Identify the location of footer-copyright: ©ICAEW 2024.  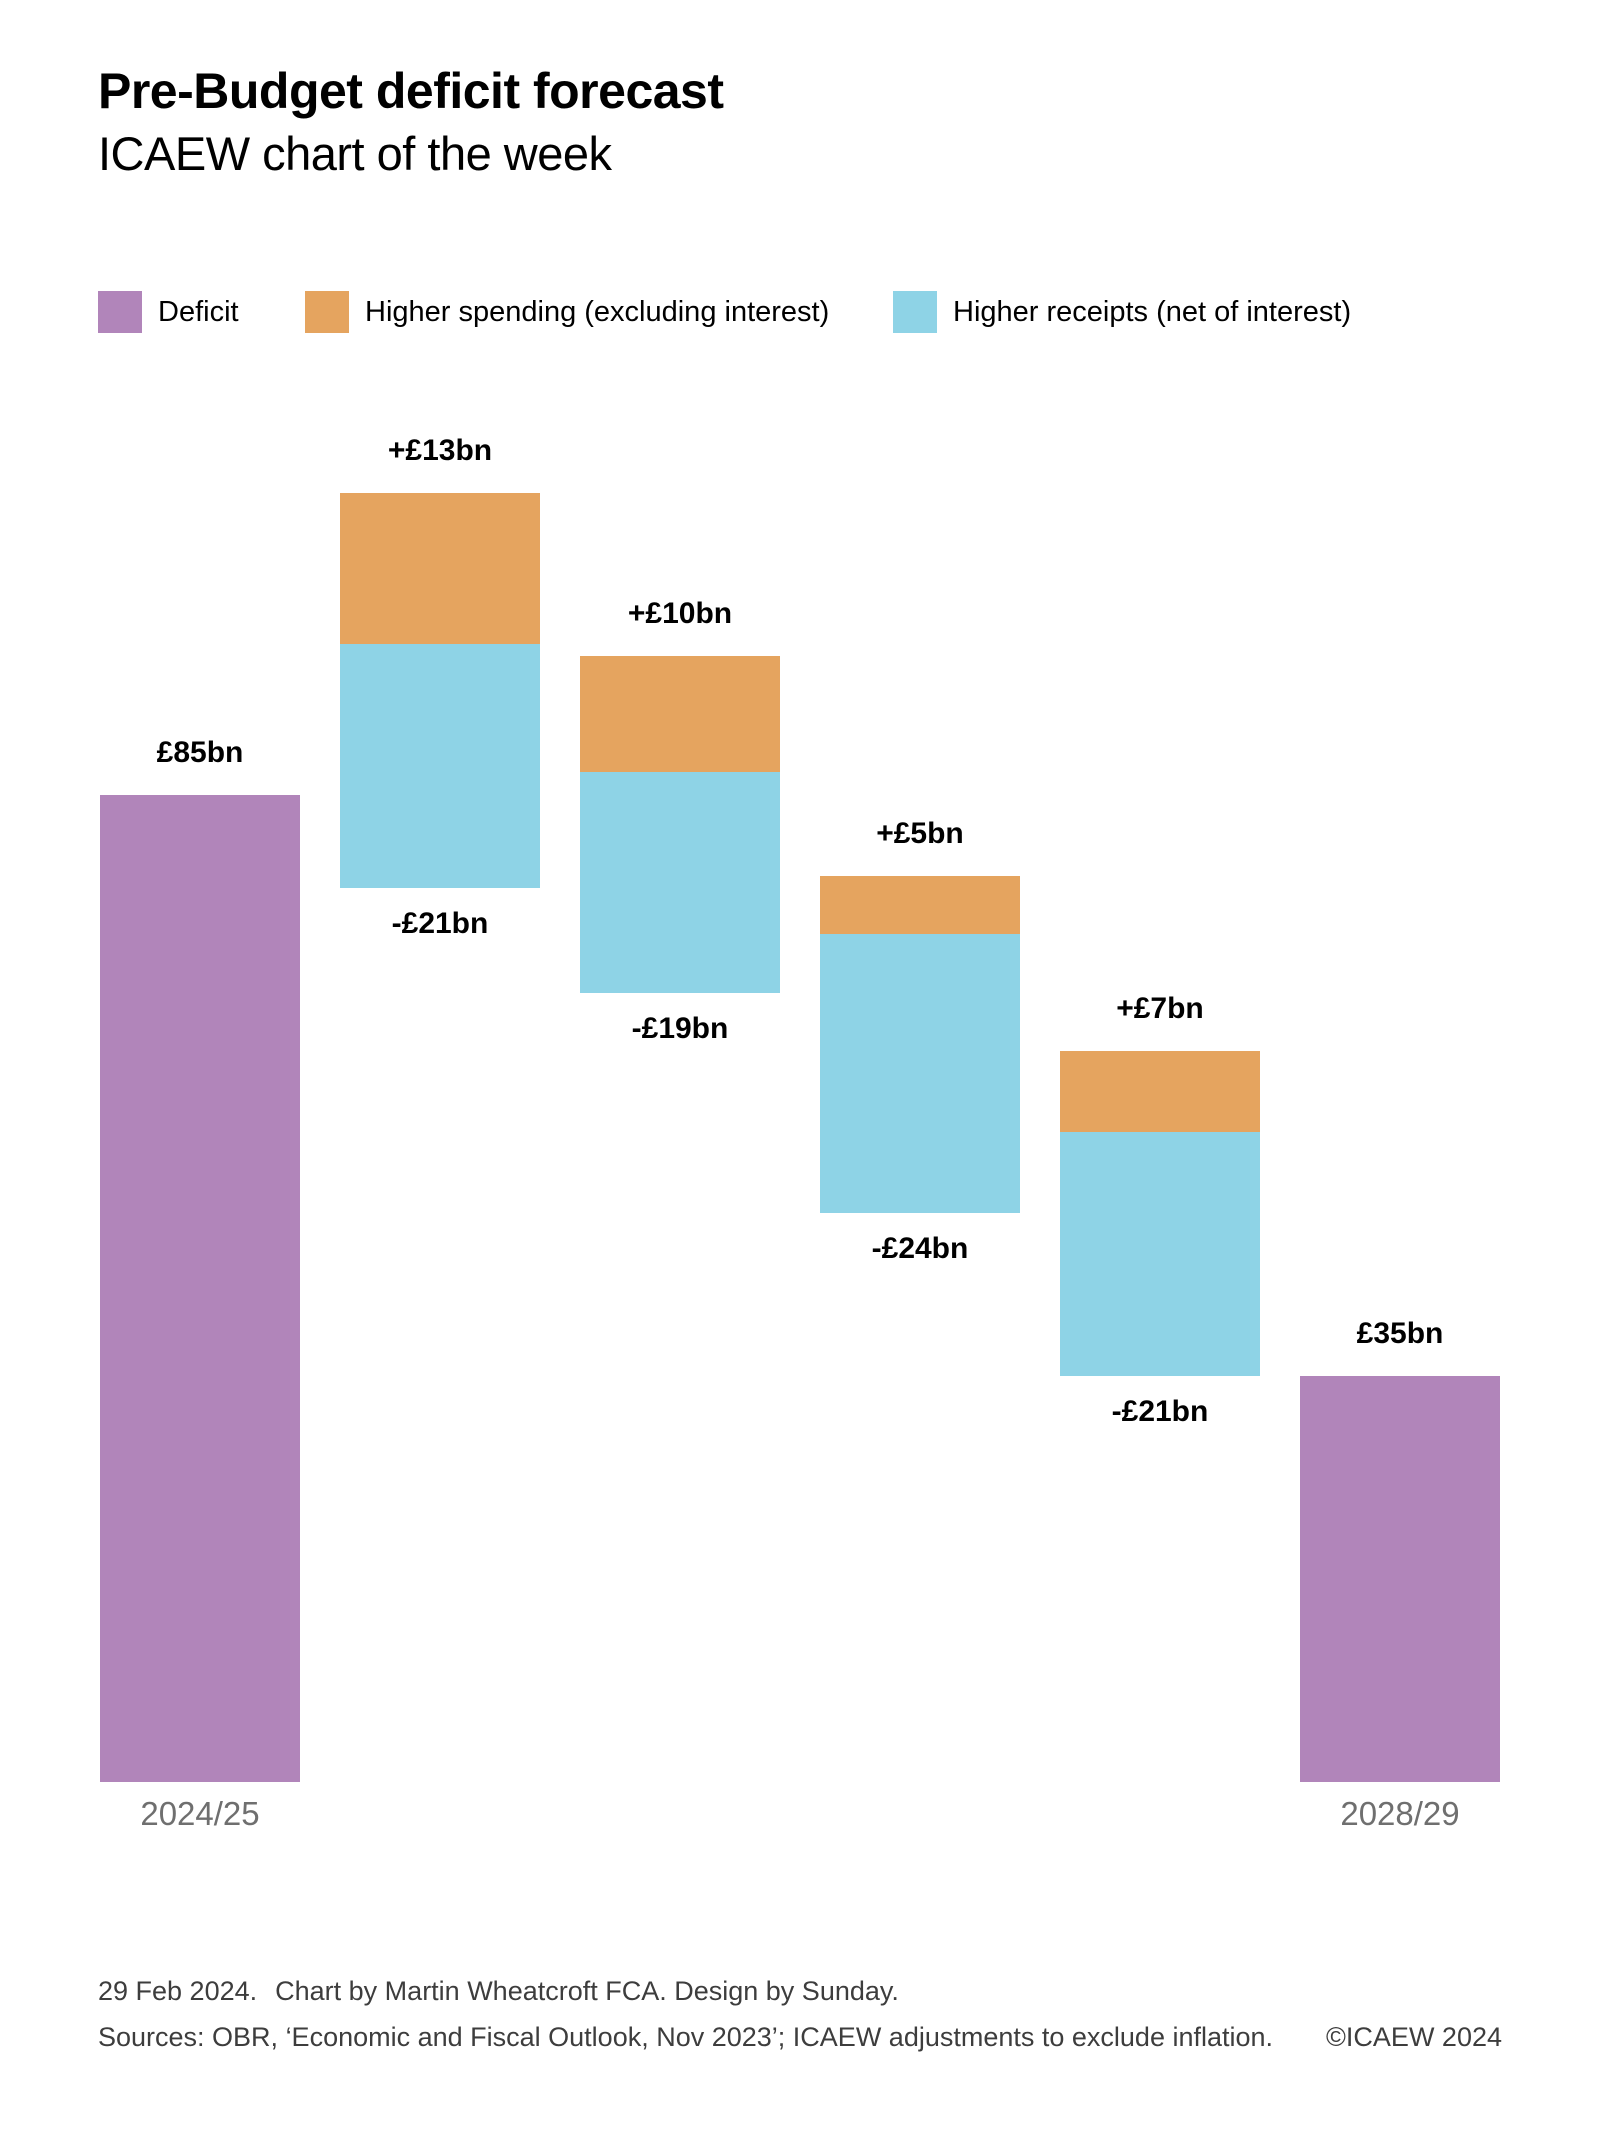
(1414, 2037).